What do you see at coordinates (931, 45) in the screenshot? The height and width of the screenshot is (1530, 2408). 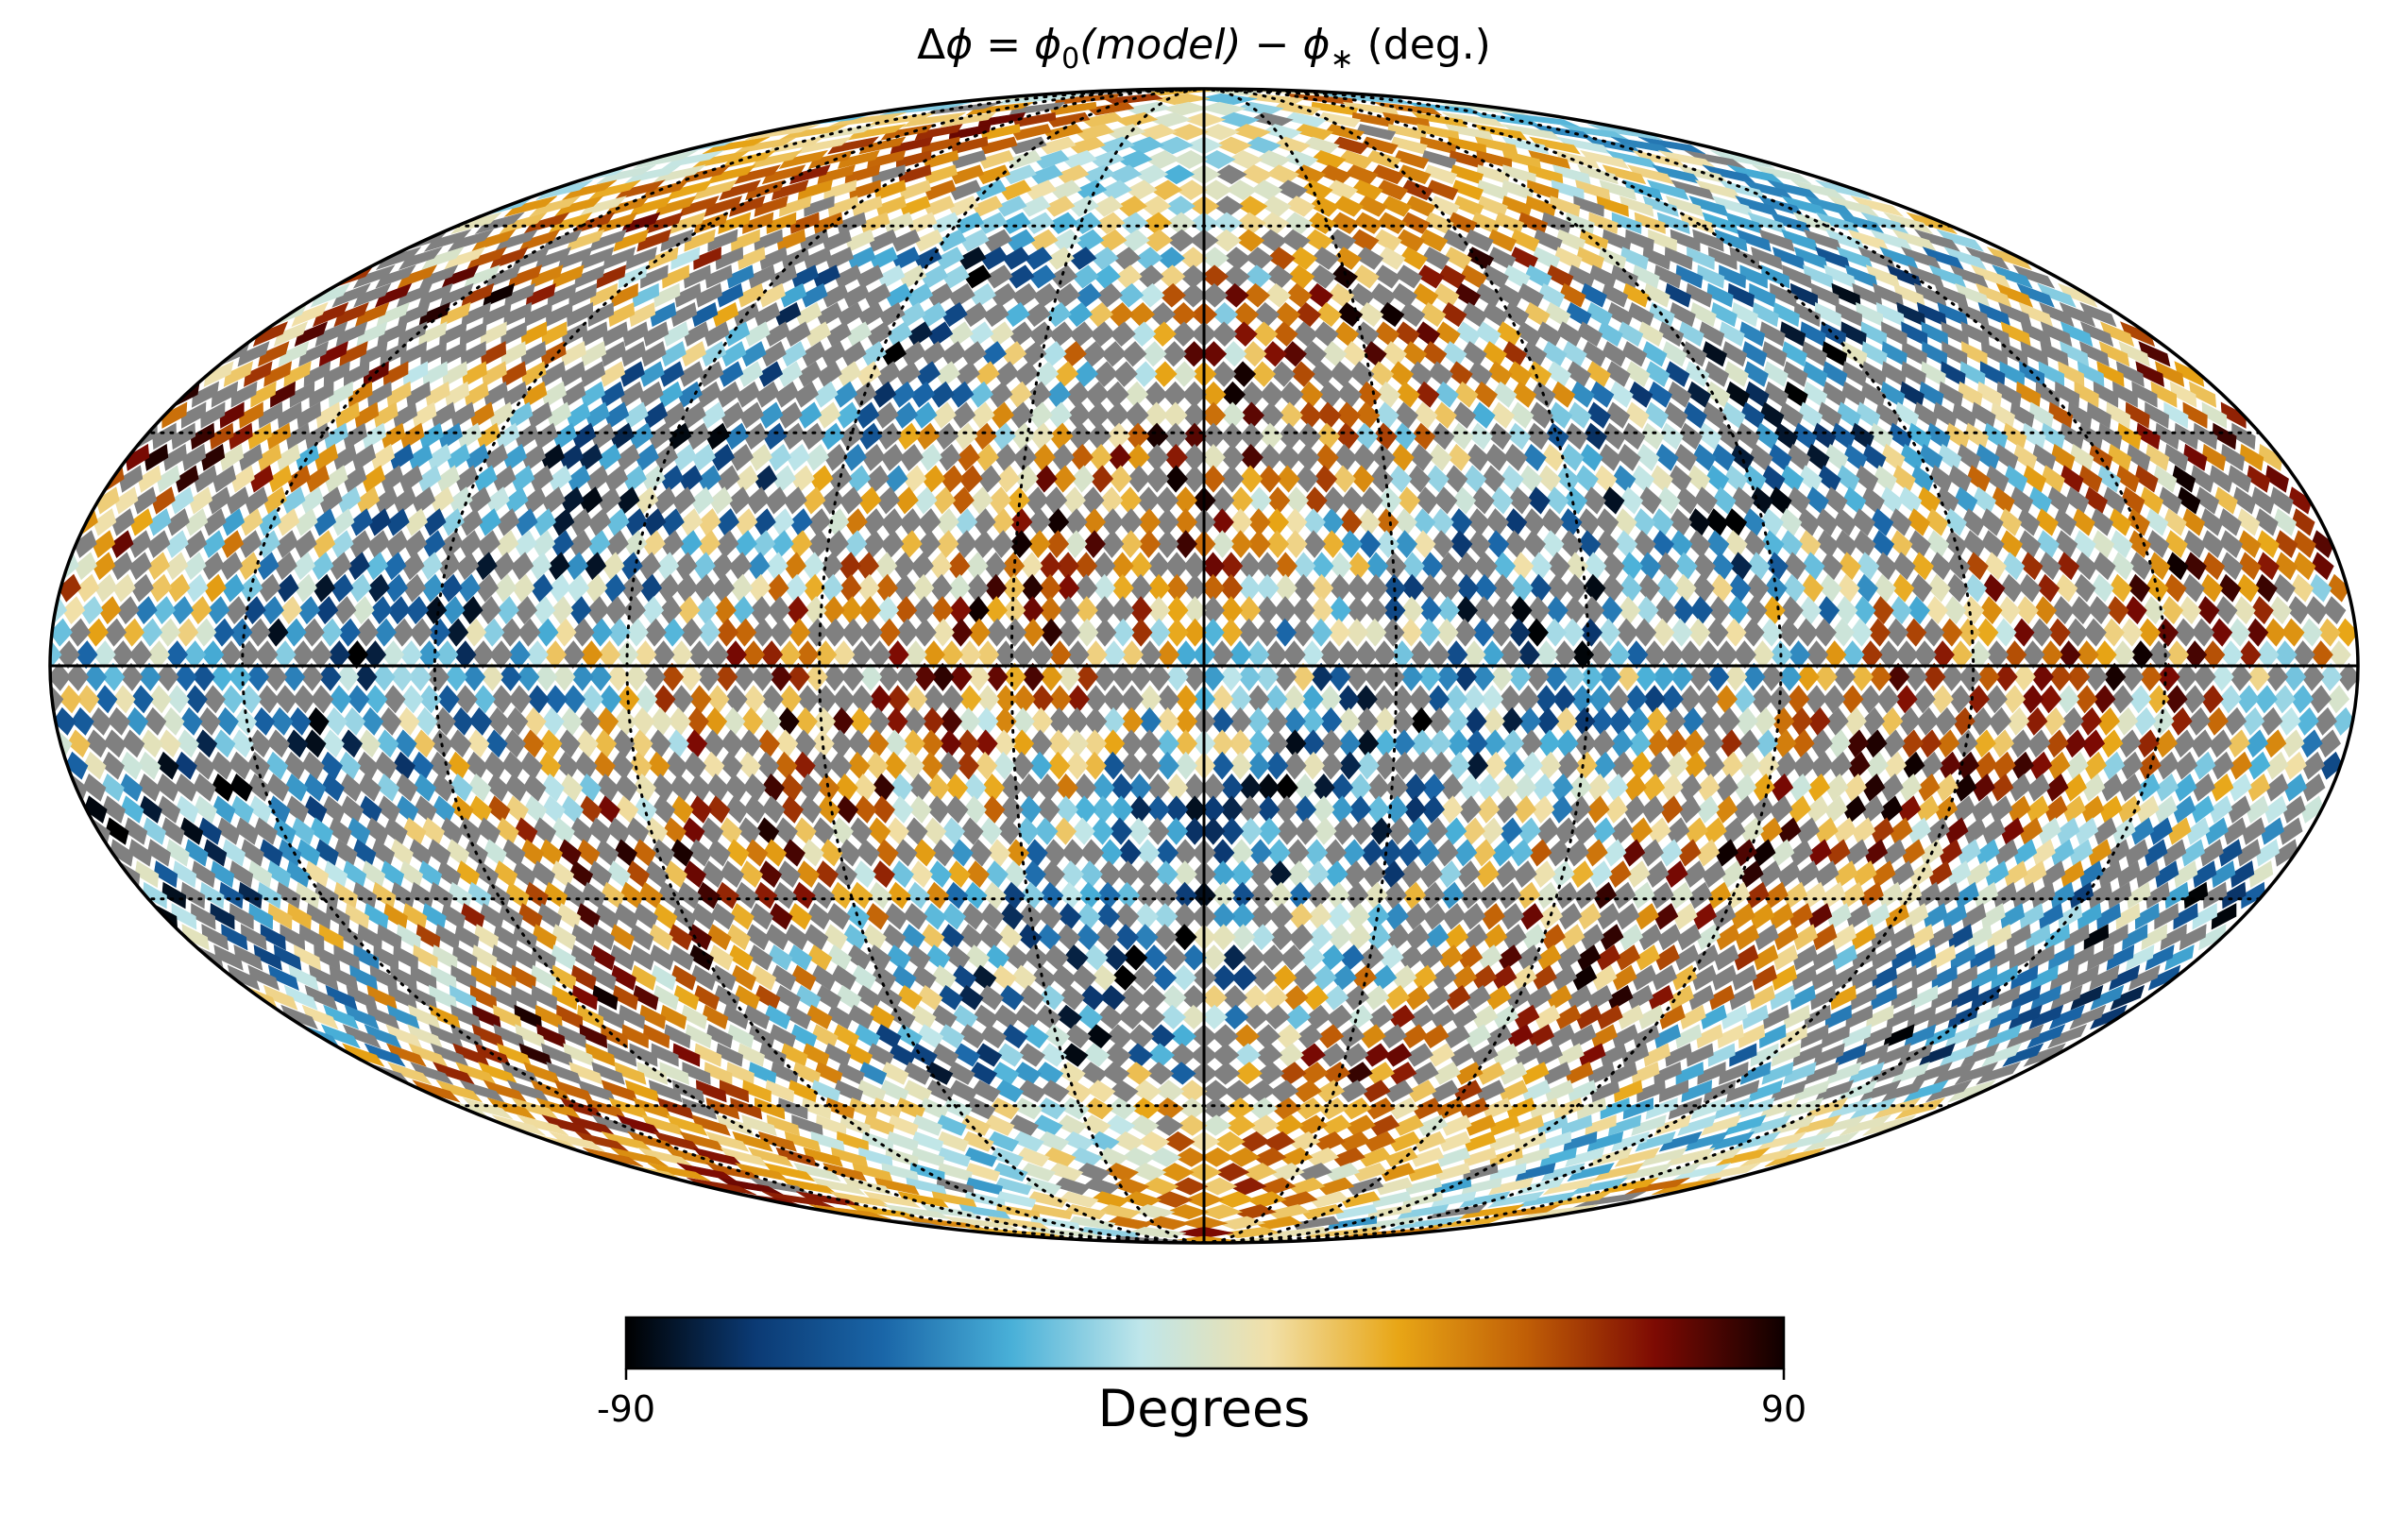 I see `title-delta: Δ` at bounding box center [931, 45].